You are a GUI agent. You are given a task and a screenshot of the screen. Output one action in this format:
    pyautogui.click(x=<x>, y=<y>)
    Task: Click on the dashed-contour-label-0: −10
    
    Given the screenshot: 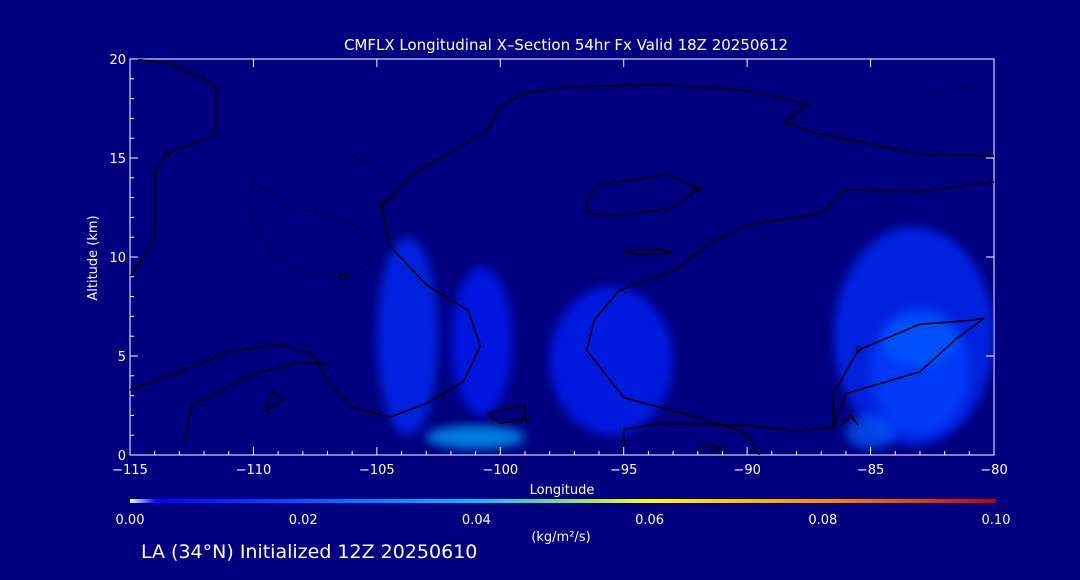 What is the action you would take?
    pyautogui.click(x=339, y=277)
    